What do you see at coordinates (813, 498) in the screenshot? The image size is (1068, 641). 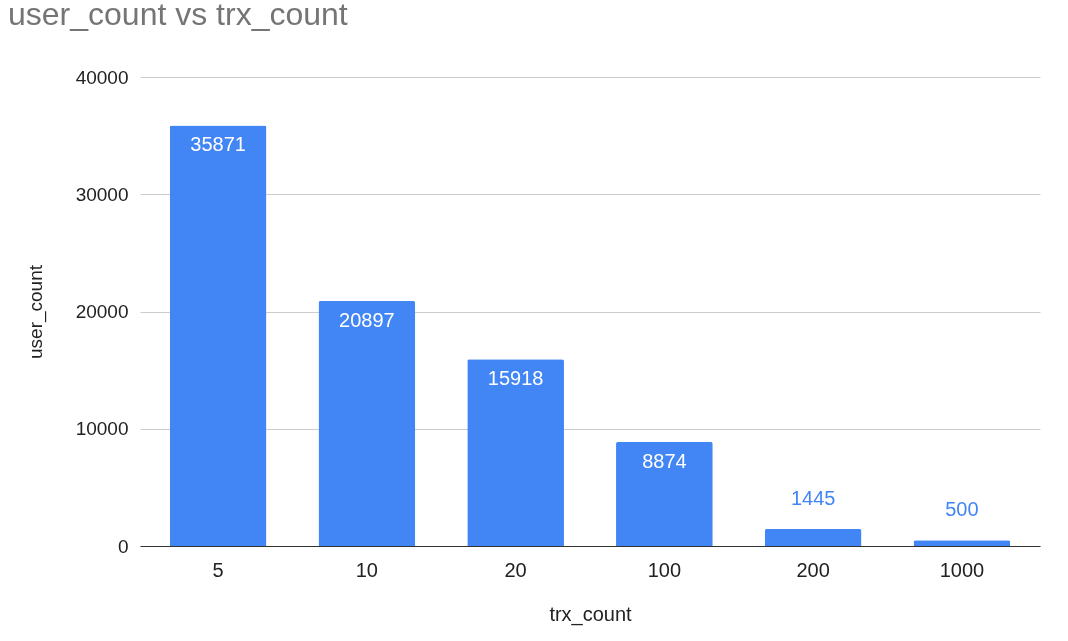 I see `data-label: 1445` at bounding box center [813, 498].